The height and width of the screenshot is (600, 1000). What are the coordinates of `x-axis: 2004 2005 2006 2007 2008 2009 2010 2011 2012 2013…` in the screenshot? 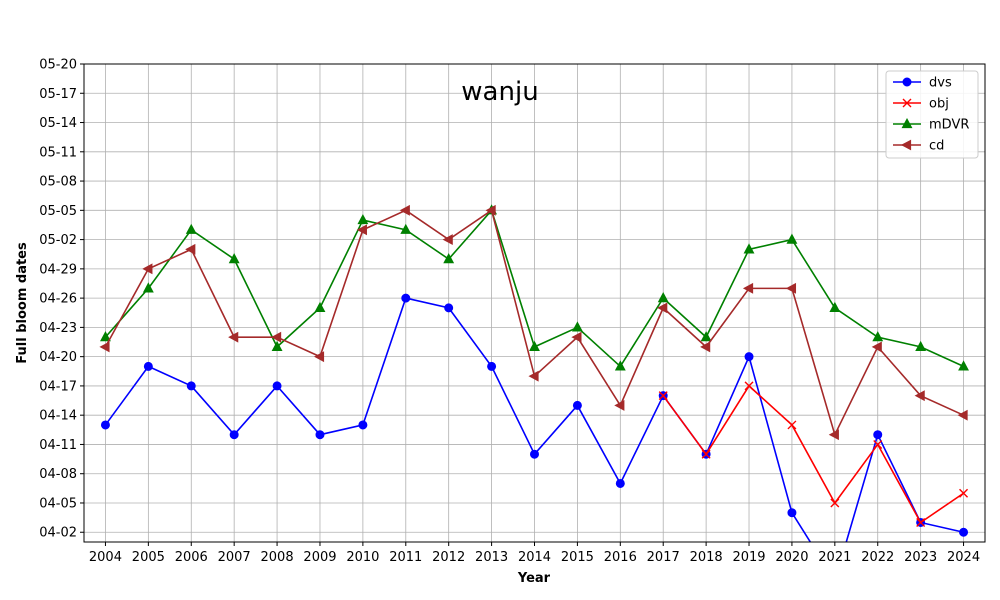 It's located at (534, 553).